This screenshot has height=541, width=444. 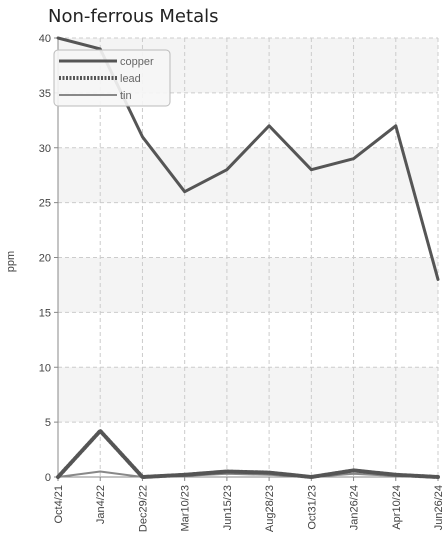 I want to click on x-tick-label: Oct4/21, so click(x=59, y=504).